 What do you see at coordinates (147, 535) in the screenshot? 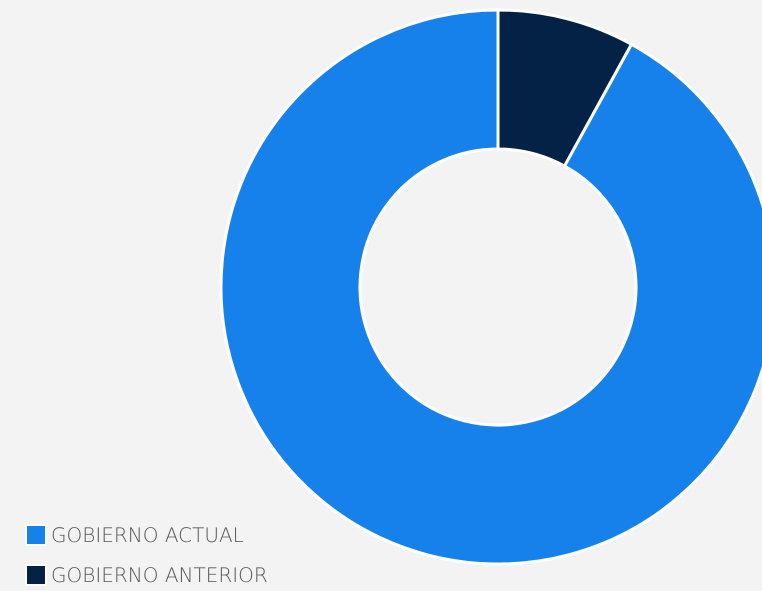
I see `legend-label: GOBIERNO ACTUAL` at bounding box center [147, 535].